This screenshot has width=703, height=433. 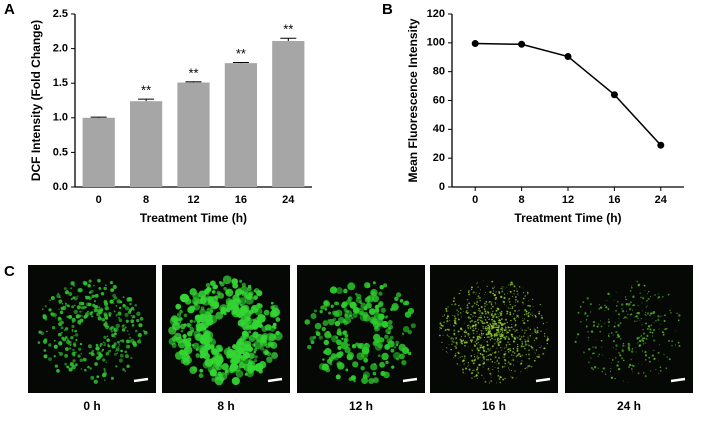 What do you see at coordinates (241, 125) in the screenshot?
I see `bar` at bounding box center [241, 125].